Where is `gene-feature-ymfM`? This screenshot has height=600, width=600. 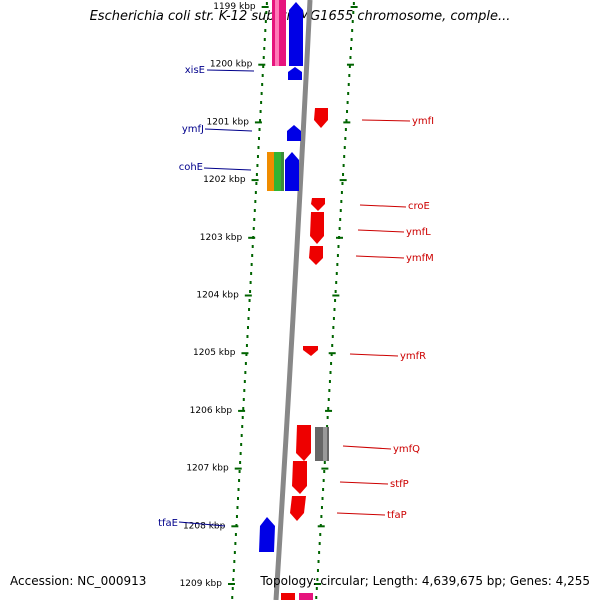 gene-feature-ymfM is located at coordinates (316, 255).